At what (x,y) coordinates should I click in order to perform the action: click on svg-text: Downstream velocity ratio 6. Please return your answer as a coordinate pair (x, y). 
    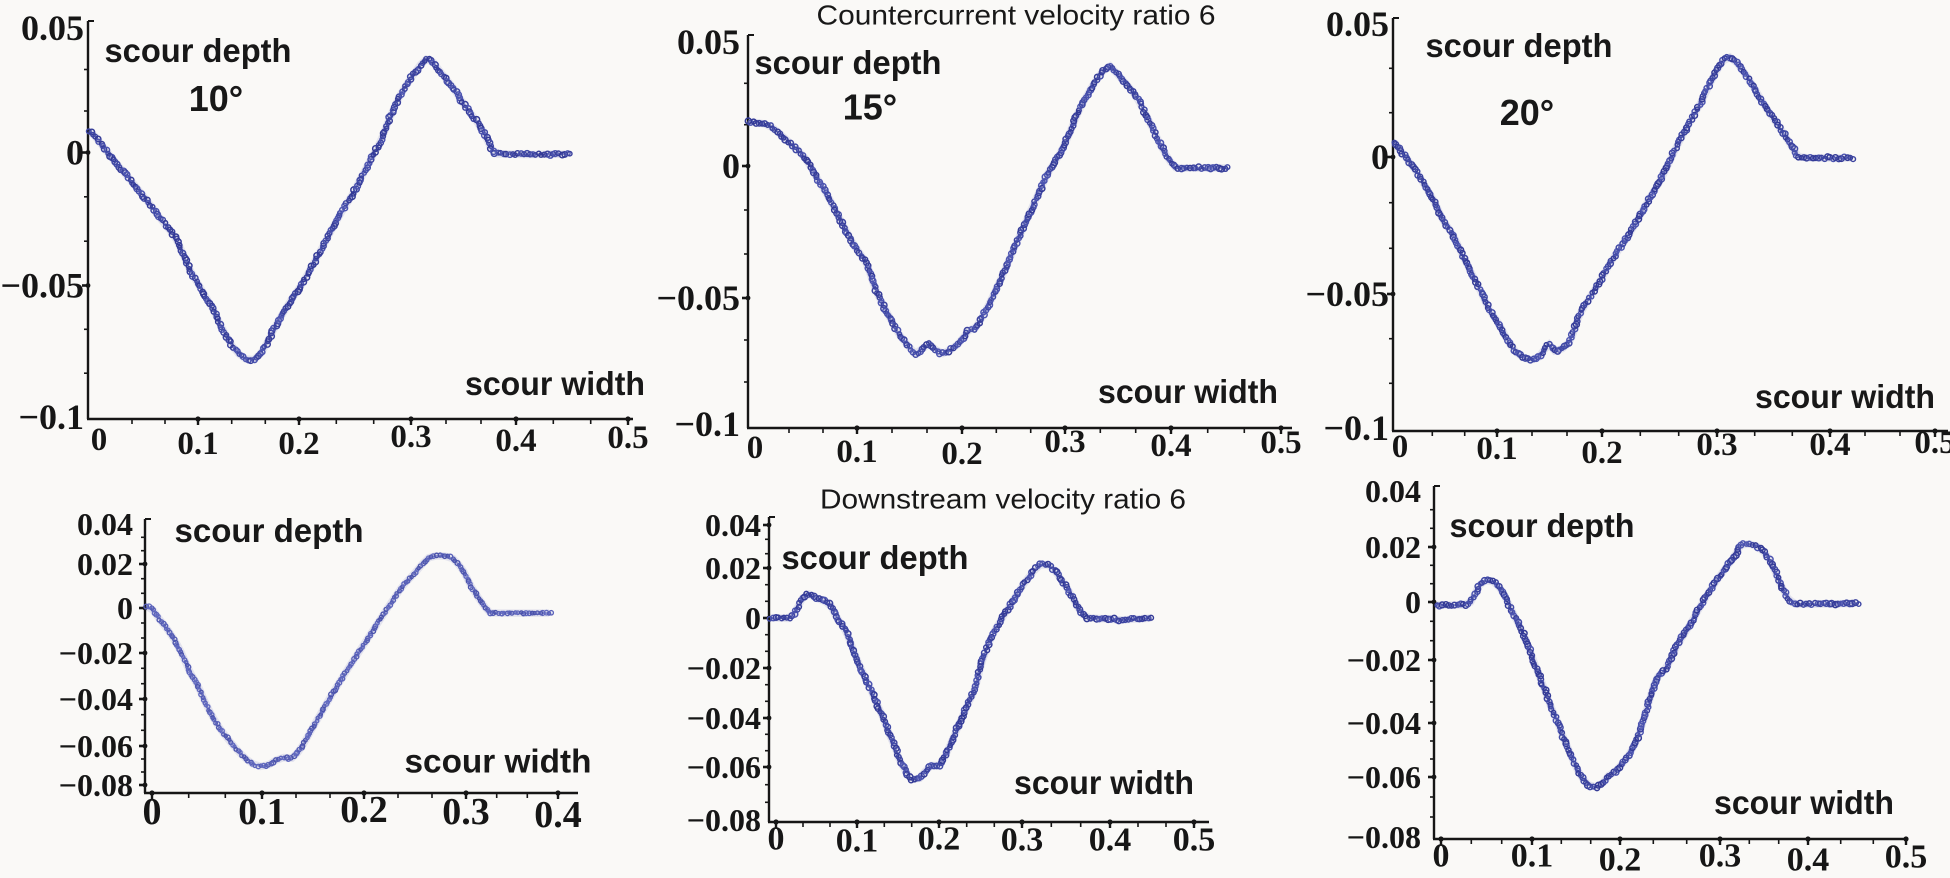
    Looking at the image, I should click on (1003, 499).